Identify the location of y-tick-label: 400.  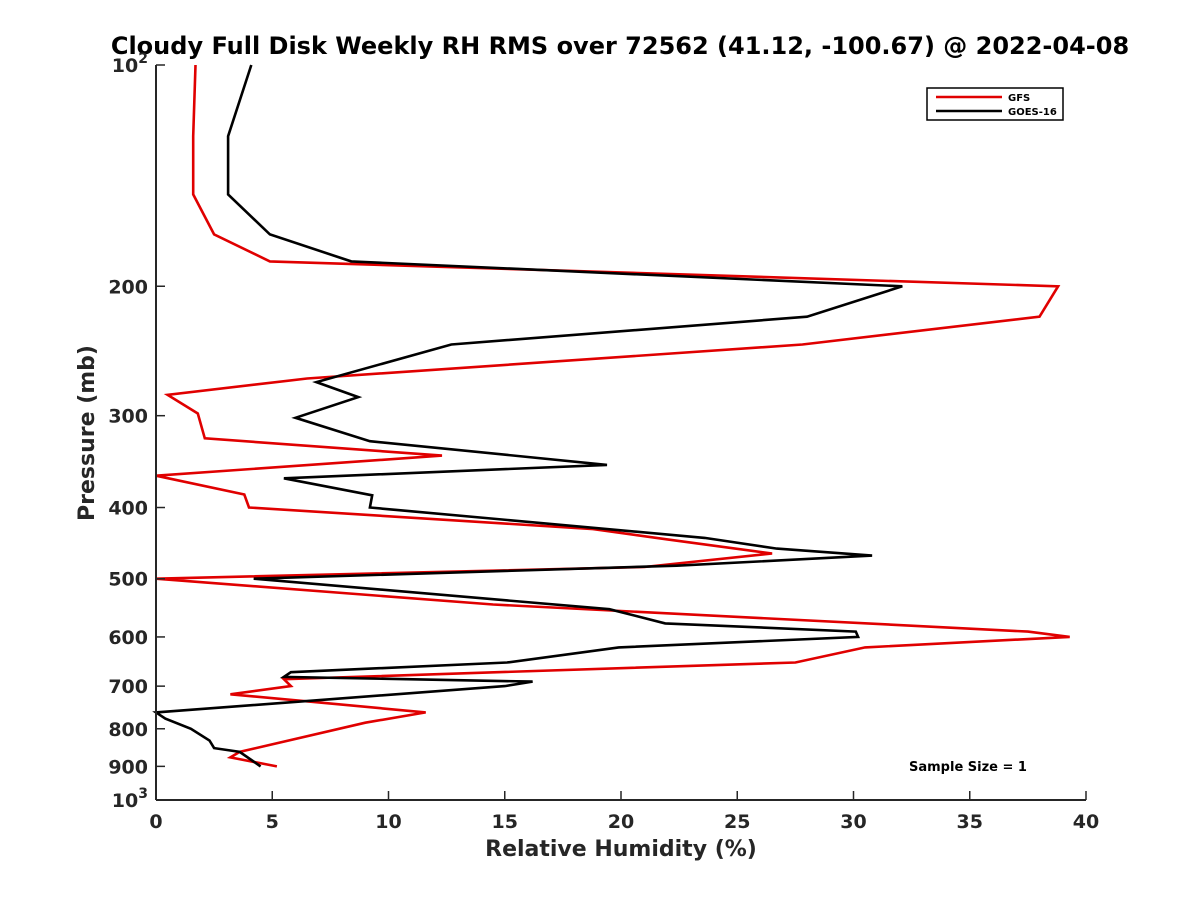
(128, 509).